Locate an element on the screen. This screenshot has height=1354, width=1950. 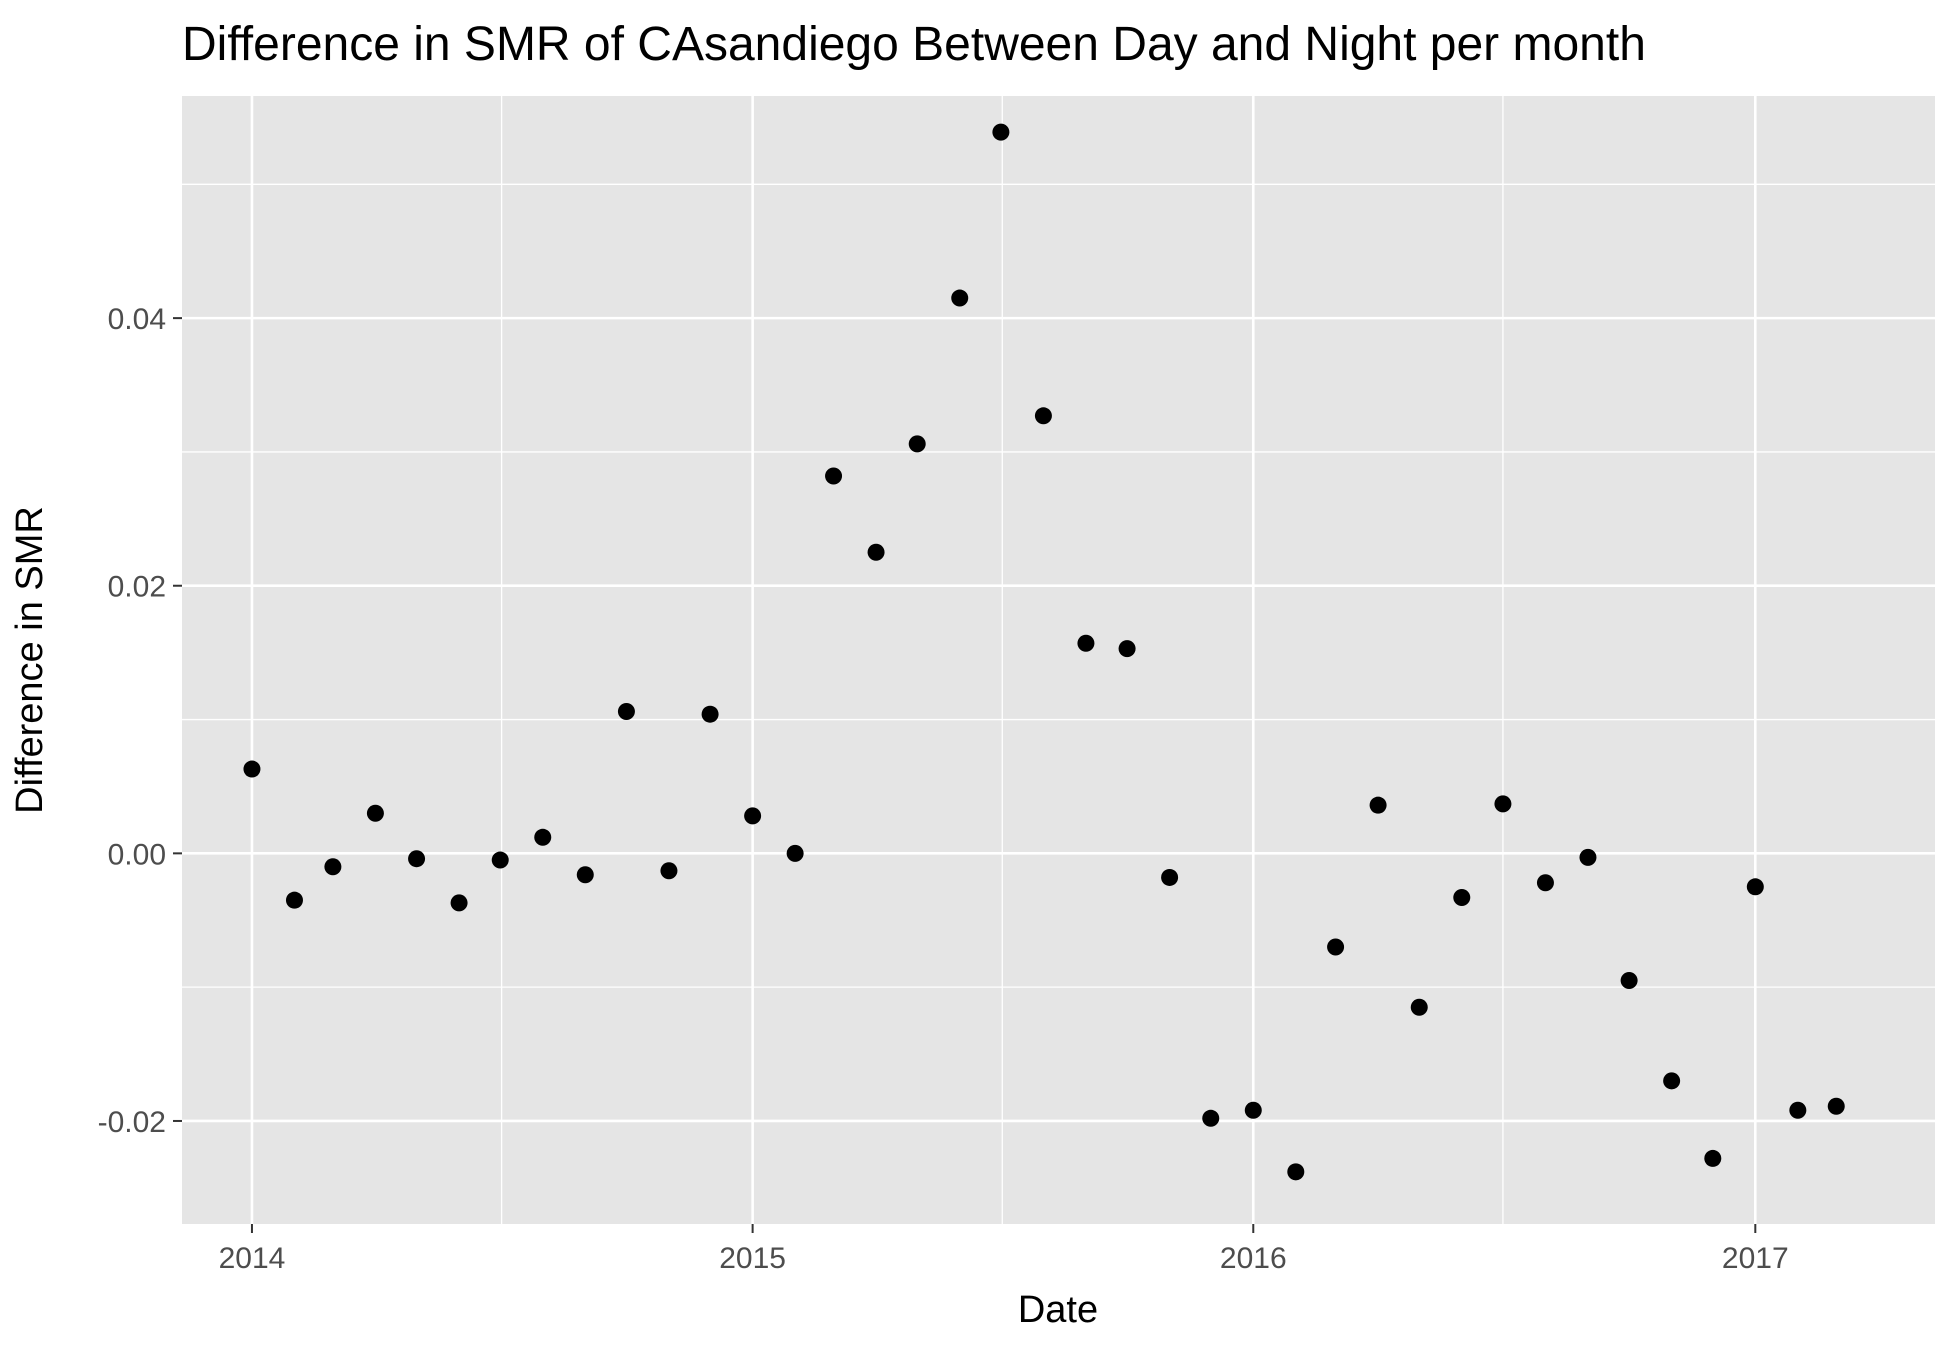
y-tick-label: 0.04 is located at coordinates (137, 319).